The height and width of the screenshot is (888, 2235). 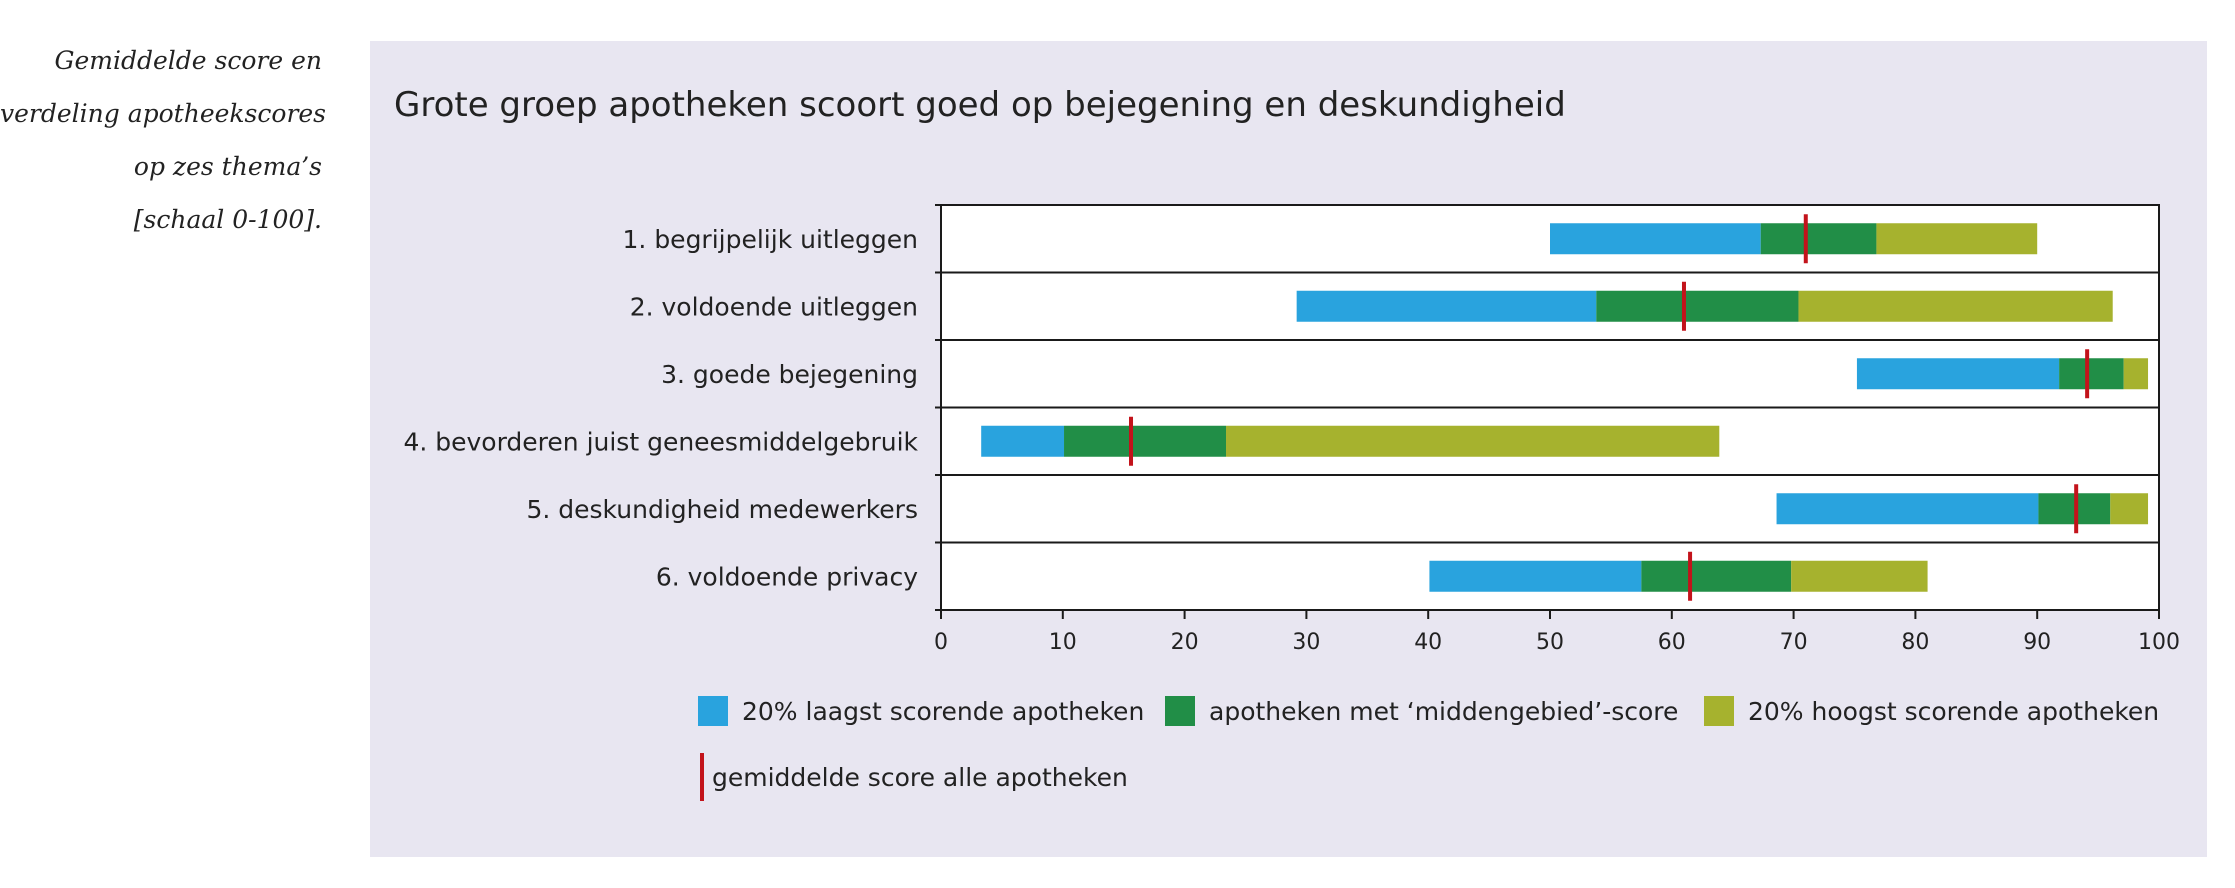 What do you see at coordinates (227, 219) in the screenshot?
I see `caption-line: [schaal 0-100].` at bounding box center [227, 219].